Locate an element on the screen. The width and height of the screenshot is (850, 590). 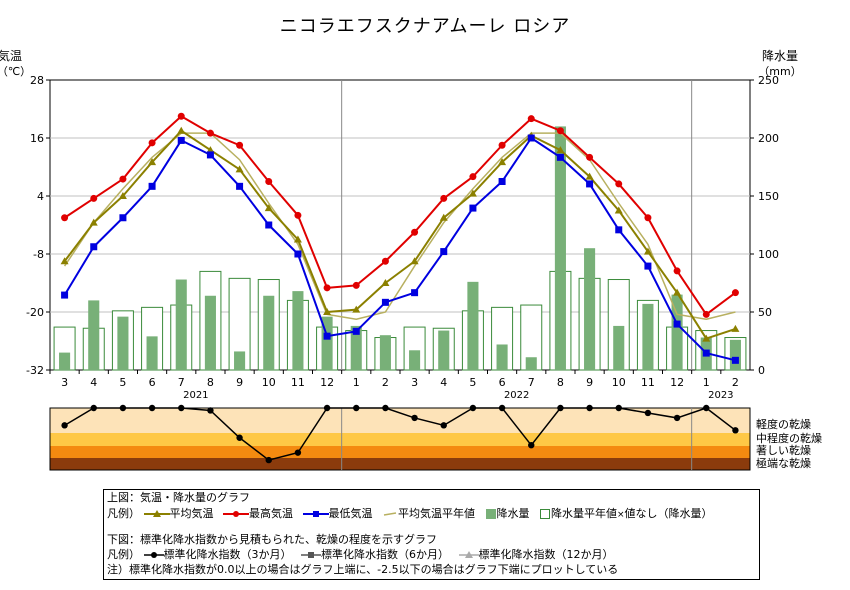
year-label: 2023 is located at coordinates (720, 395).